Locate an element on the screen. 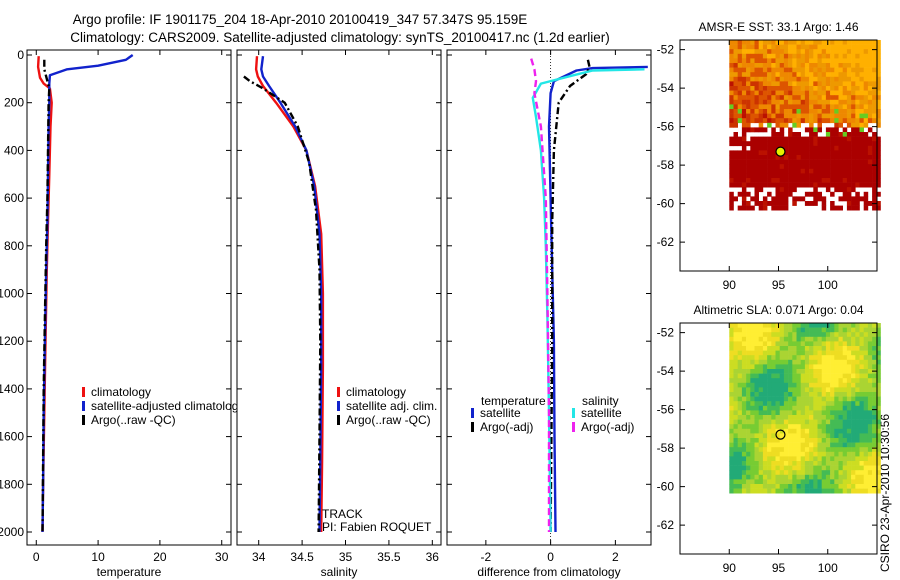 The height and width of the screenshot is (580, 900). salinity-xtick-label: 34.5 is located at coordinates (302, 557).